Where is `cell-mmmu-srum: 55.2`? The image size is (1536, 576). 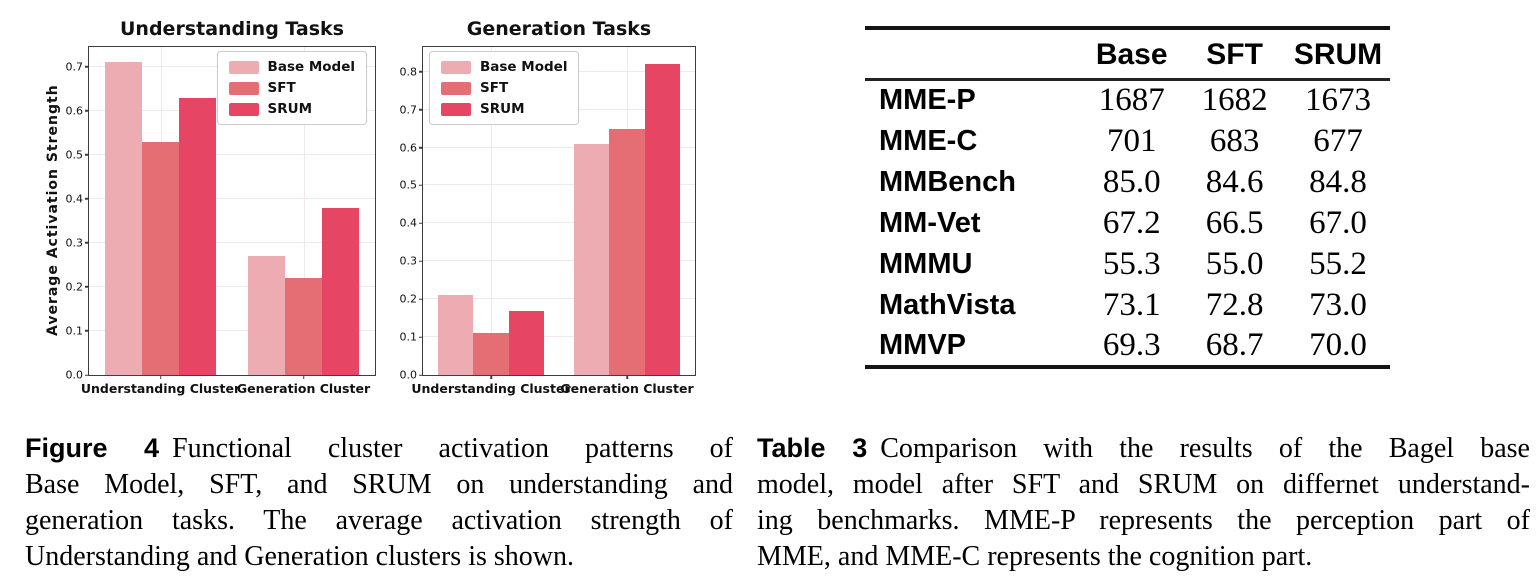
cell-mmmu-srum: 55.2 is located at coordinates (1338, 263).